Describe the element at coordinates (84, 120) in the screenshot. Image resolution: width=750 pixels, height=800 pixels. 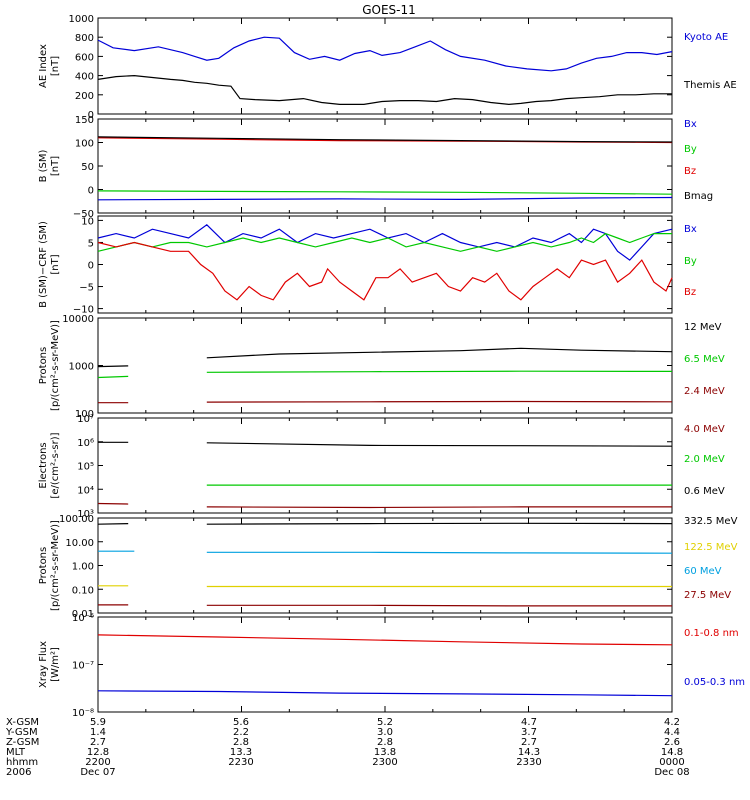
I see `y-tick-label: 150` at that location.